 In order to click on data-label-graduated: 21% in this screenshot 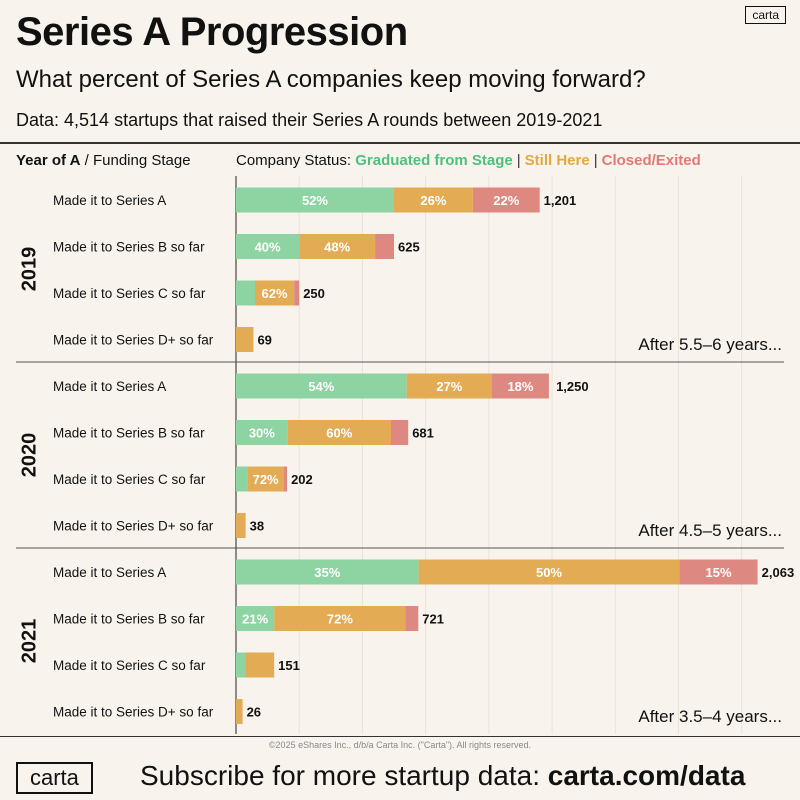, I will do `click(255, 619)`.